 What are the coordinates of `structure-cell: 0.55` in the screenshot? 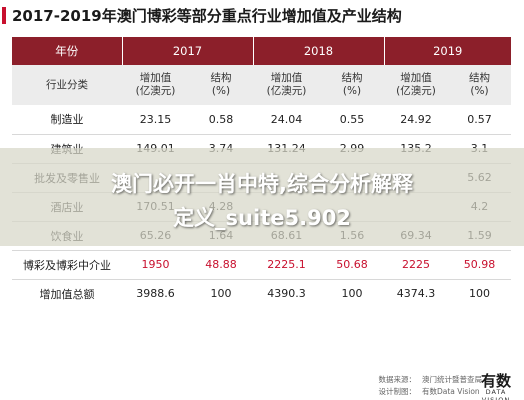 It's located at (352, 120).